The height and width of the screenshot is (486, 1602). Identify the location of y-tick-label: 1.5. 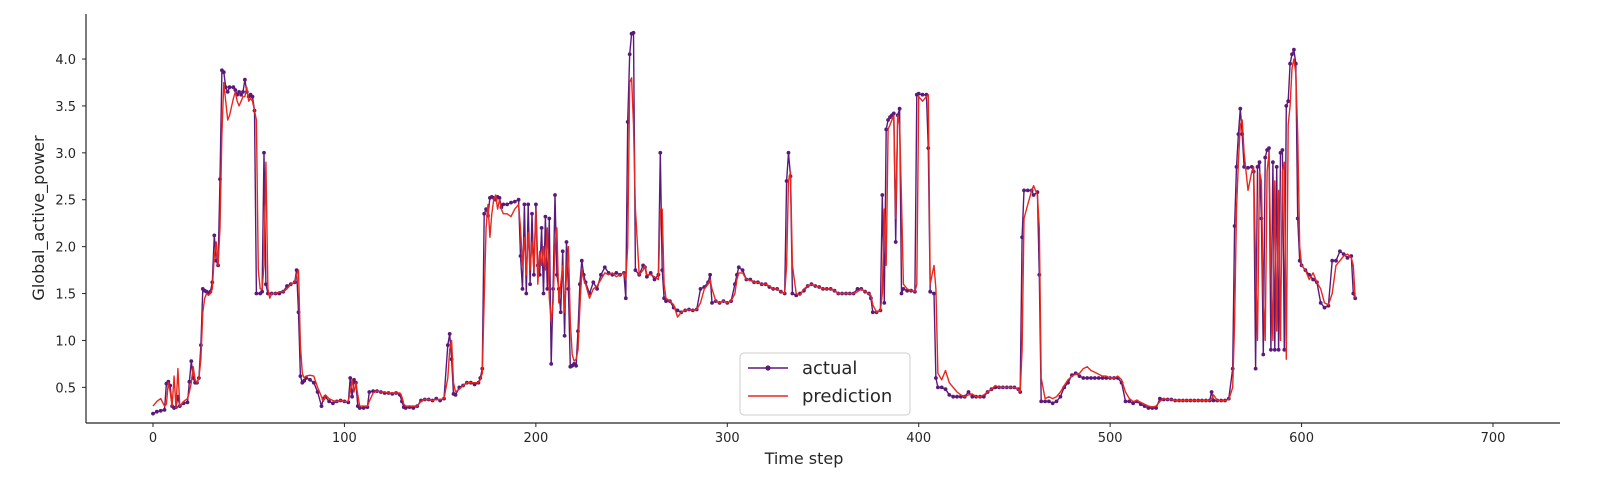
(65, 295).